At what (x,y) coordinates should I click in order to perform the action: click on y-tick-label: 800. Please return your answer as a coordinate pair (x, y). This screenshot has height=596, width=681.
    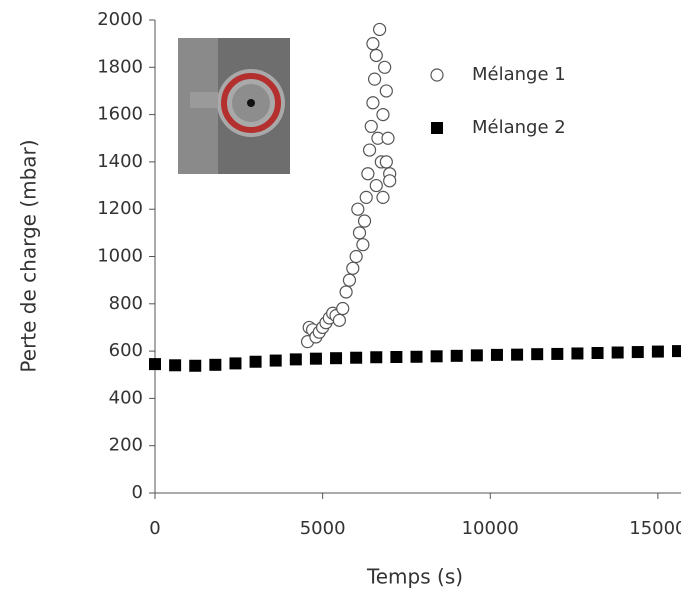
    Looking at the image, I should click on (126, 303).